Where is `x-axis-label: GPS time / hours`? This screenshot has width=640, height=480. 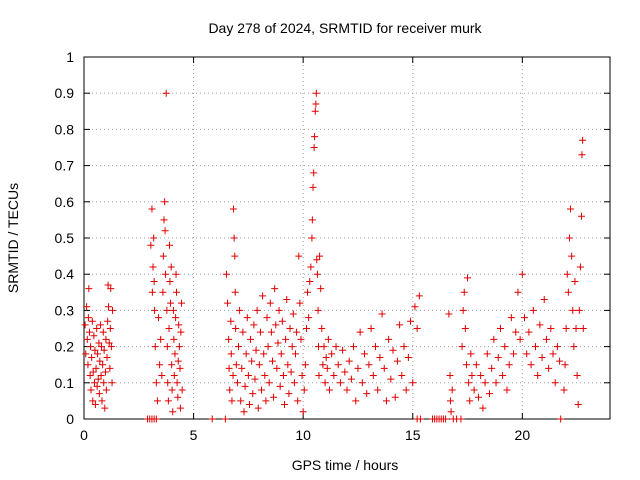 x-axis-label: GPS time / hours is located at coordinates (345, 465).